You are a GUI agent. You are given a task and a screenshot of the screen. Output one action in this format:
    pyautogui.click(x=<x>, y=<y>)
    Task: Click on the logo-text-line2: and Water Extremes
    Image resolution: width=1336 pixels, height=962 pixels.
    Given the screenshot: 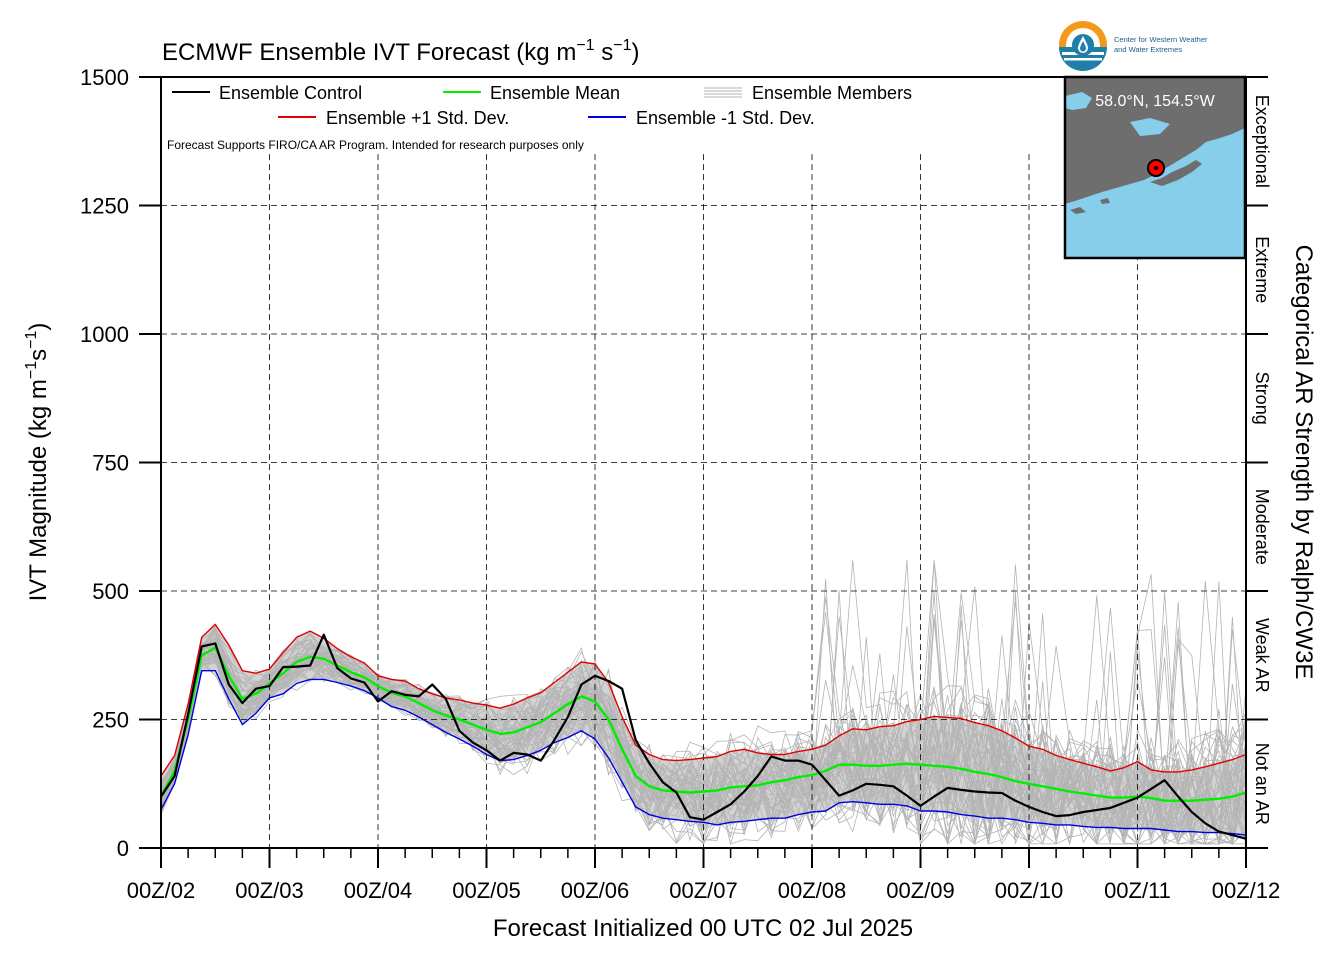 What is the action you would take?
    pyautogui.click(x=1148, y=49)
    